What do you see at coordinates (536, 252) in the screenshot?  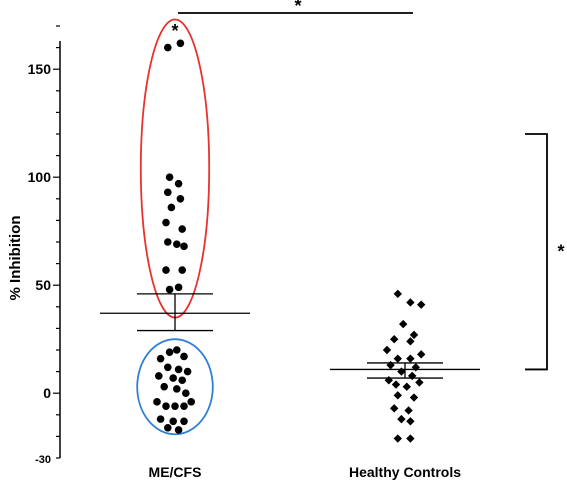 I see `significance-bracket-right` at bounding box center [536, 252].